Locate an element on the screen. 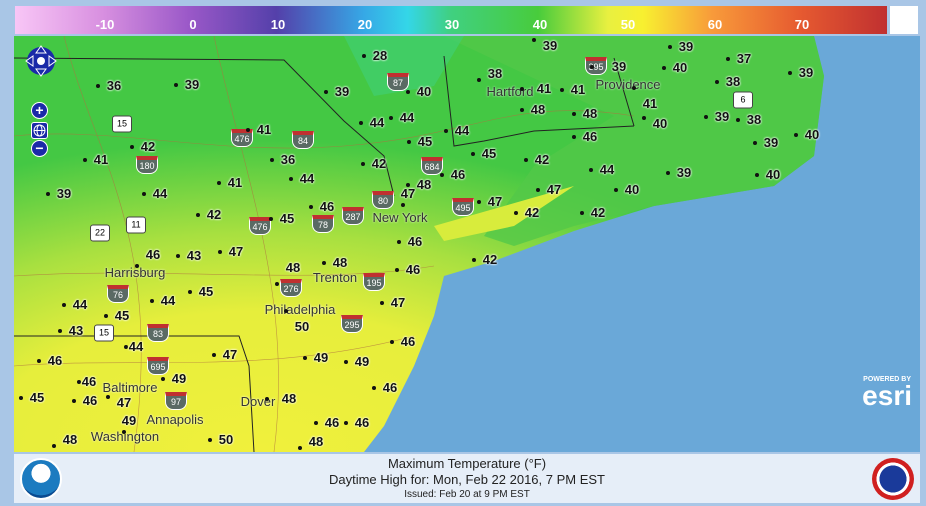  esri-logo: esri is located at coordinates (887, 395).